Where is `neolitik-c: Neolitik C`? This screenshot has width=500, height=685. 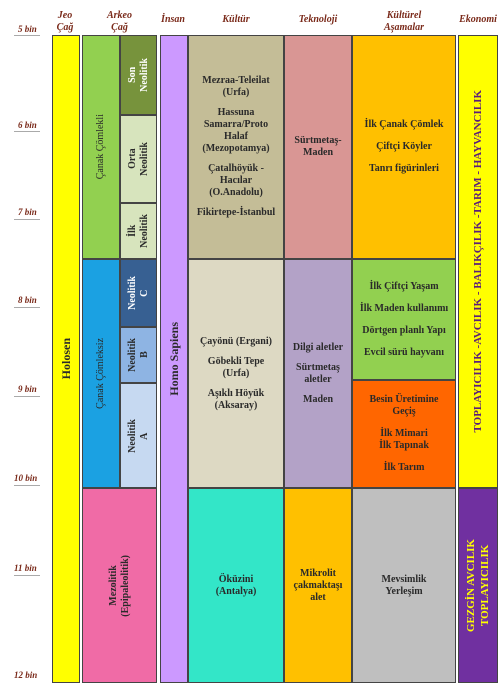
neolitik-c: Neolitik C is located at coordinates (138, 293).